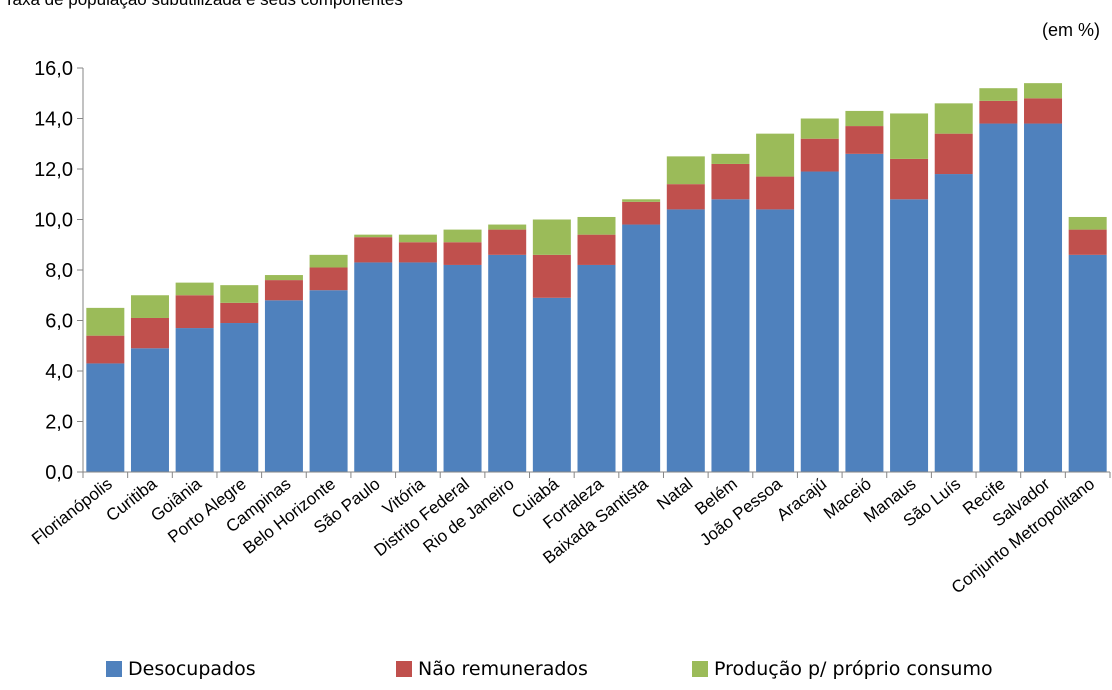  What do you see at coordinates (53, 221) in the screenshot?
I see `y-tick-label: 10,0` at bounding box center [53, 221].